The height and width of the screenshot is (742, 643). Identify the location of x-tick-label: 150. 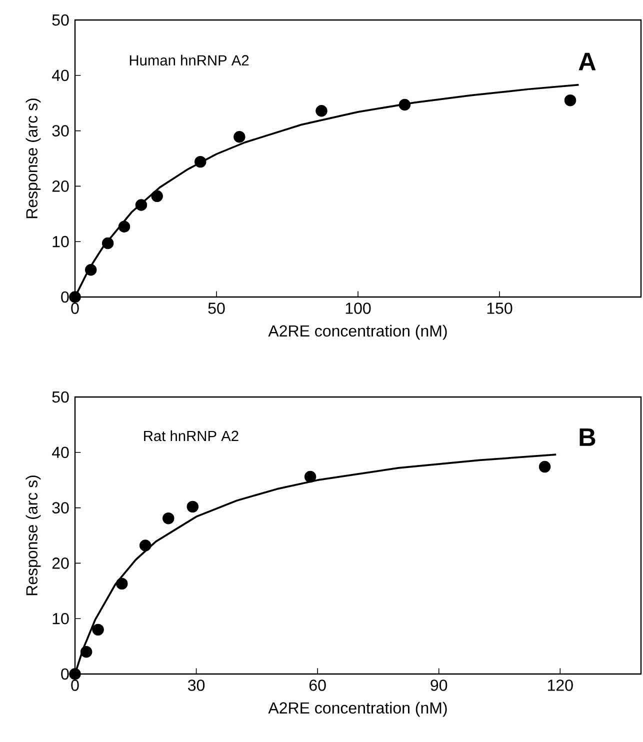
(499, 308).